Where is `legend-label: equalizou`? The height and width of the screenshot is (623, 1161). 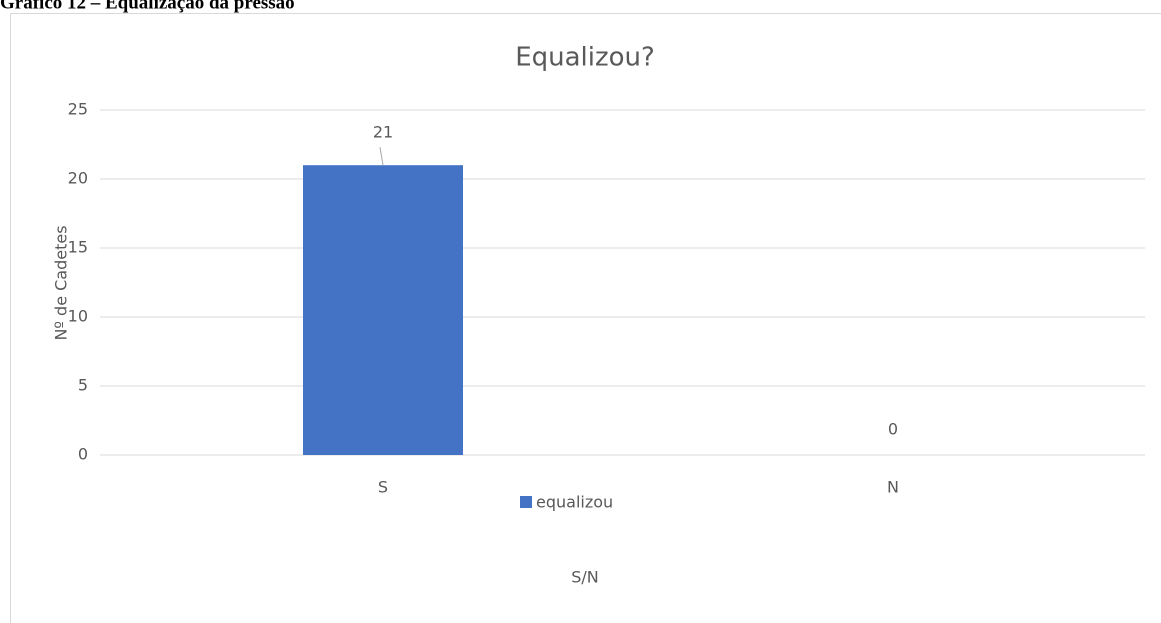 legend-label: equalizou is located at coordinates (574, 502).